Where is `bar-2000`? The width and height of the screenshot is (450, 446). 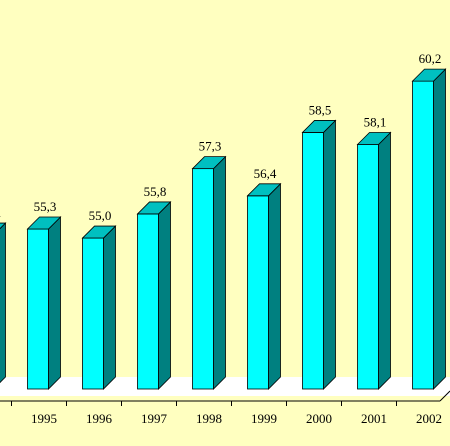
bar-2000 is located at coordinates (319, 254).